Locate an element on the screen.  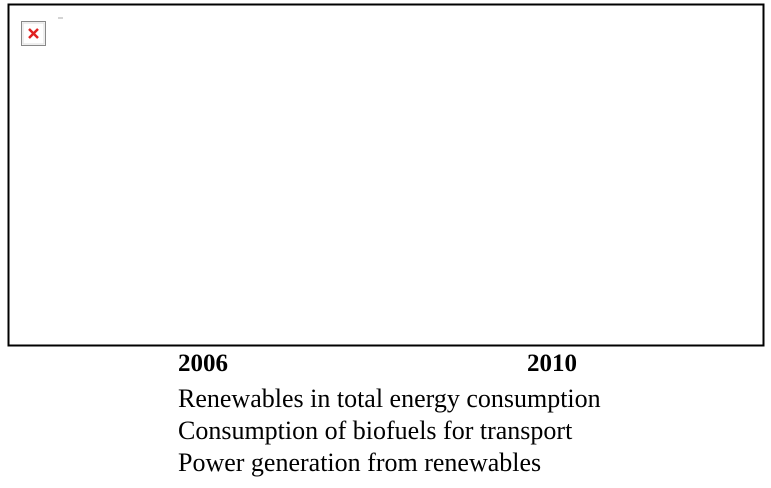
item-label: Consumption of biofuels for transport is located at coordinates (375, 430).